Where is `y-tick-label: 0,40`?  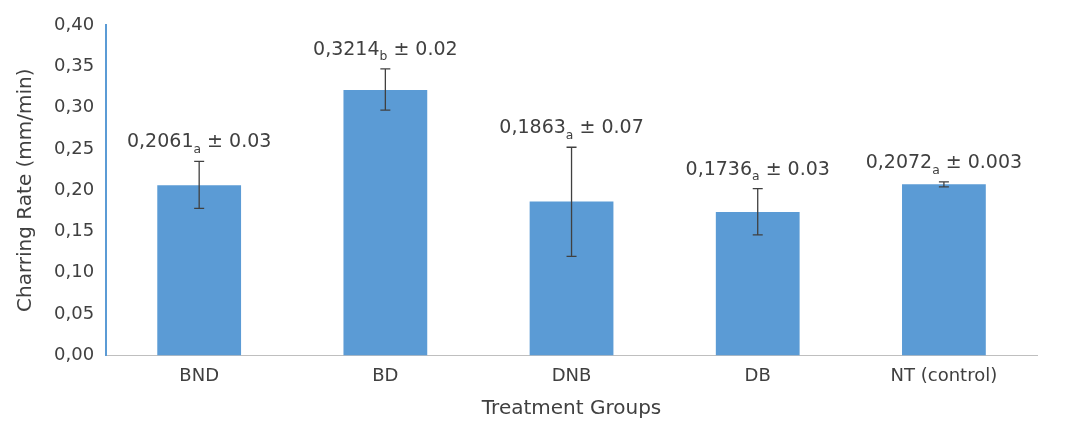
y-tick-label: 0,40 is located at coordinates (74, 23).